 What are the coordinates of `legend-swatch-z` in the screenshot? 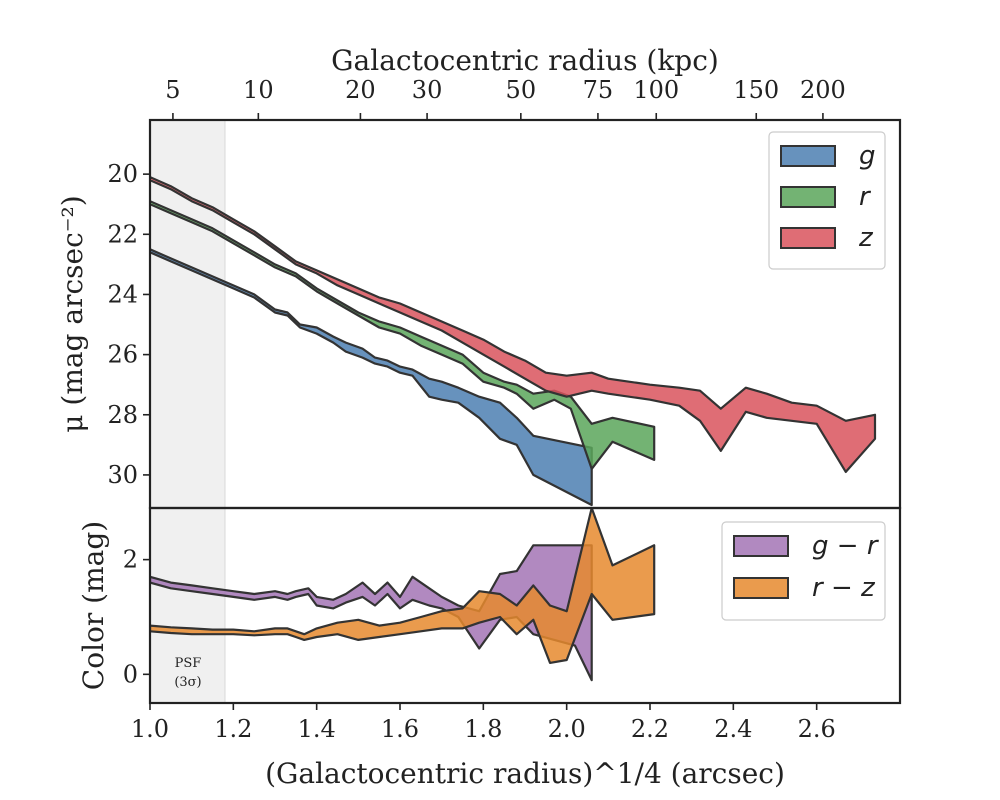 It's located at (808, 238).